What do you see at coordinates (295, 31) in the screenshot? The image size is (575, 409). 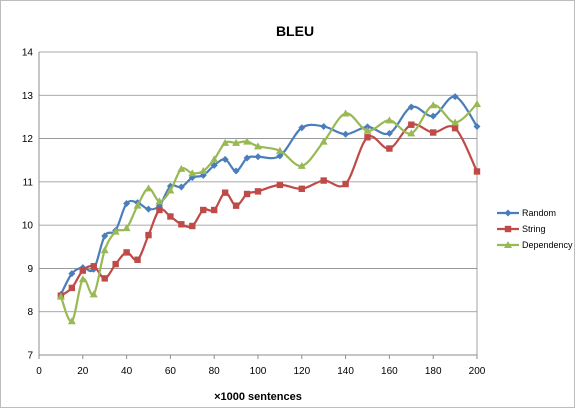 I see `chart-title: BLEU` at bounding box center [295, 31].